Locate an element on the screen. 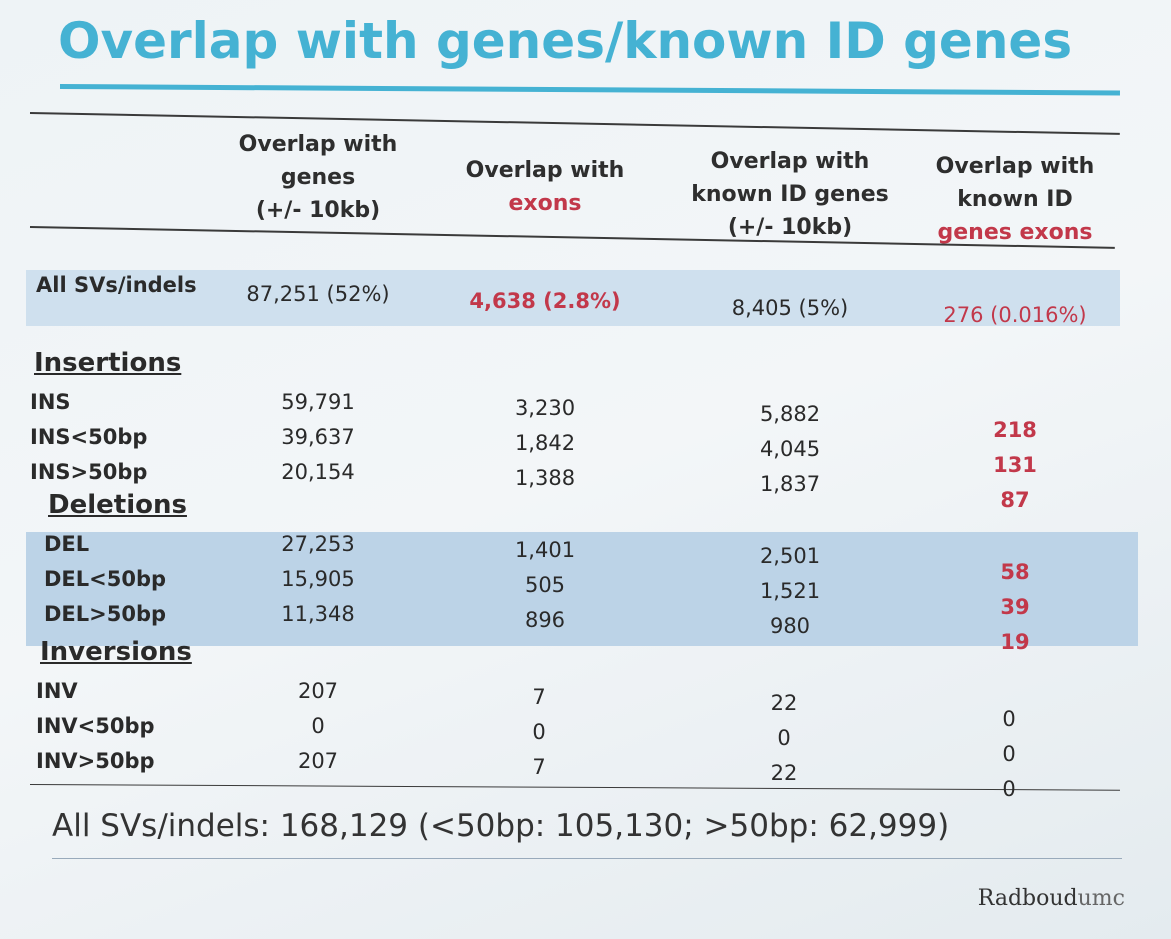 The image size is (1171, 939). cell: 218 is located at coordinates (1015, 430).